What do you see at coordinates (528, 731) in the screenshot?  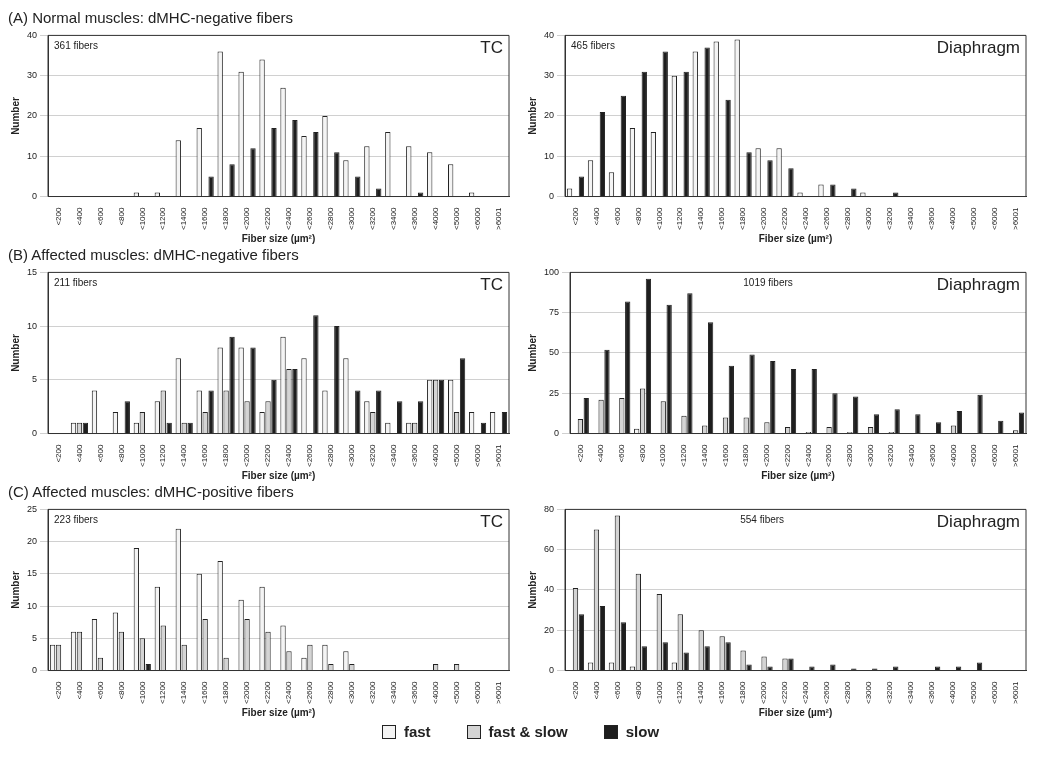 I see `legend-label: fast & slow` at bounding box center [528, 731].